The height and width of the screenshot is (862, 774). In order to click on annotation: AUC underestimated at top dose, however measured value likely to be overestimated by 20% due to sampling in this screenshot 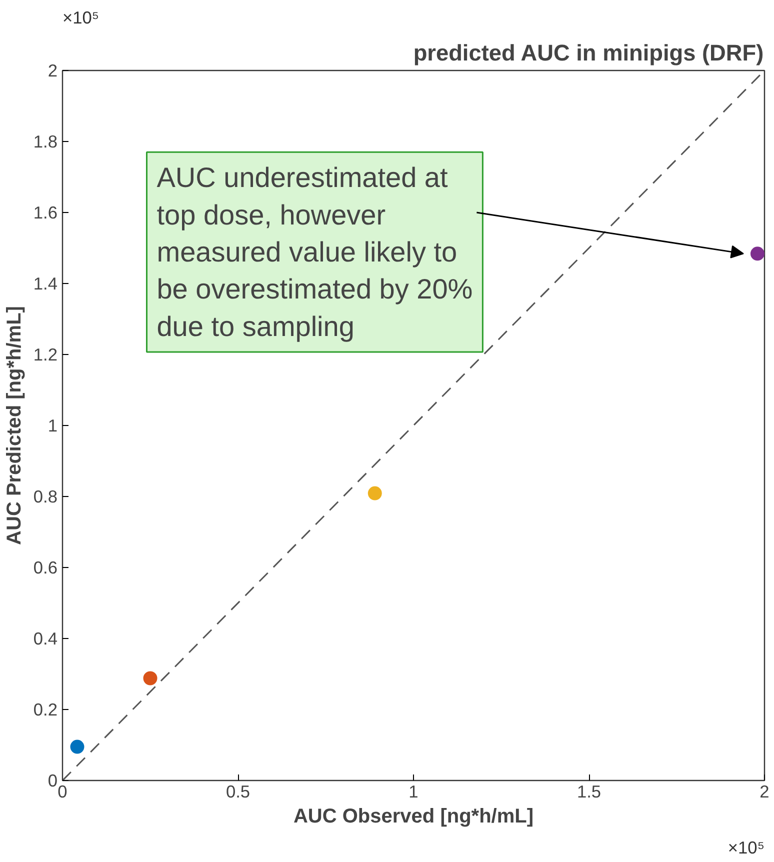, I will do `click(314, 252)`.